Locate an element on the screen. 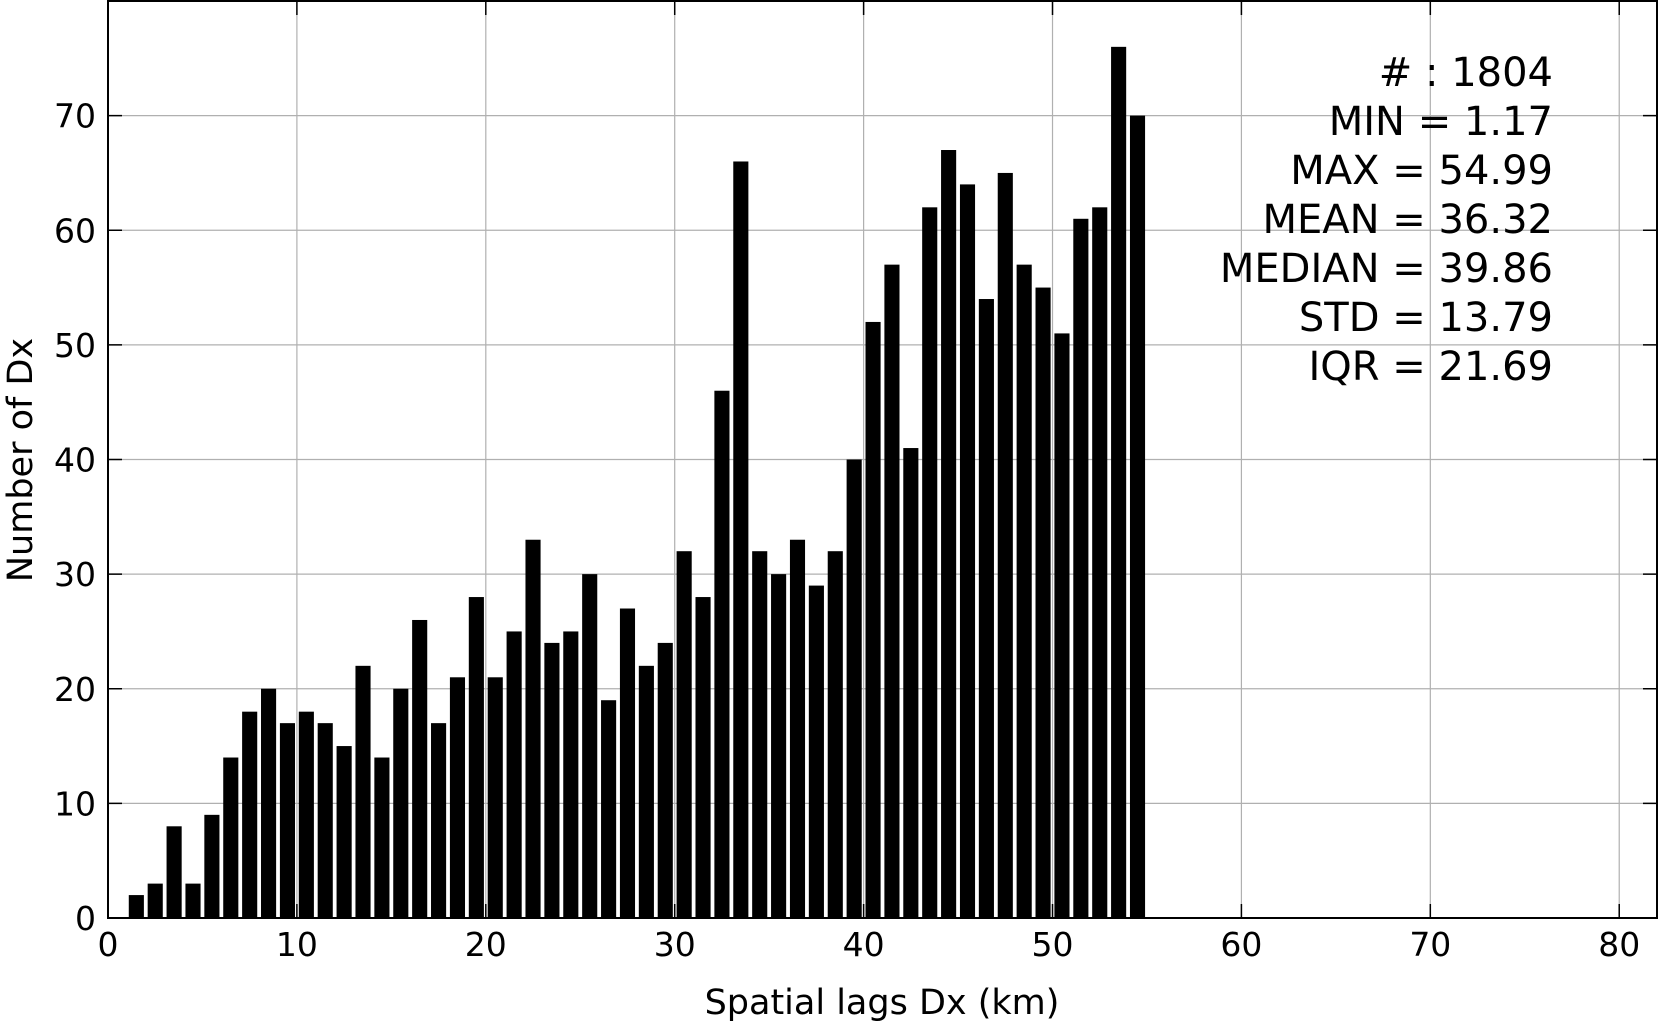  x-tick-label: 0 is located at coordinates (108, 944).